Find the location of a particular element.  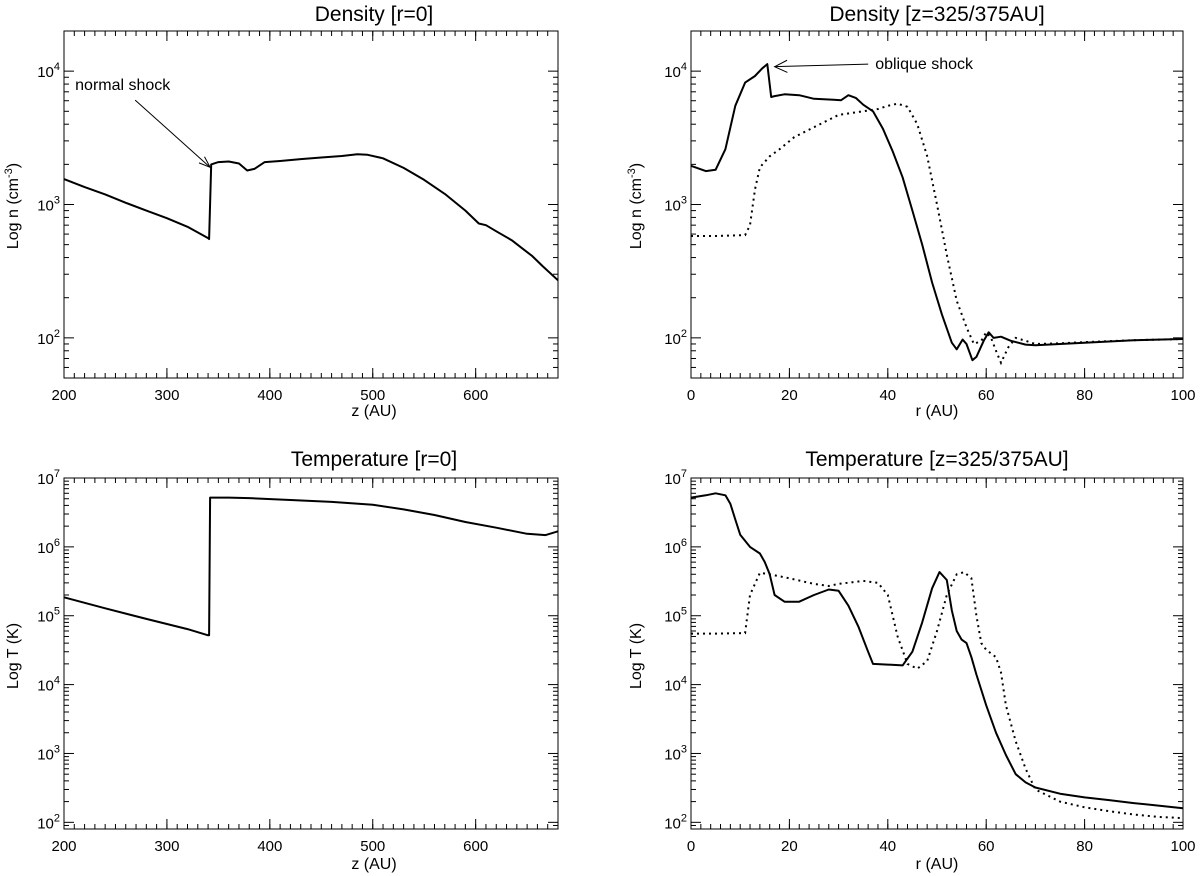

panel-title: Density [r=0] is located at coordinates (374, 14).